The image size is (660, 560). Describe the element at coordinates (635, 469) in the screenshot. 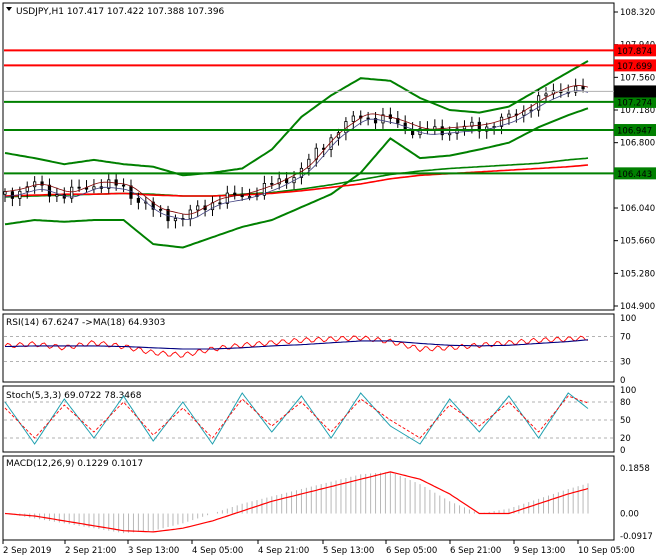

I see `macd-y-tick-label: 0.1858` at that location.